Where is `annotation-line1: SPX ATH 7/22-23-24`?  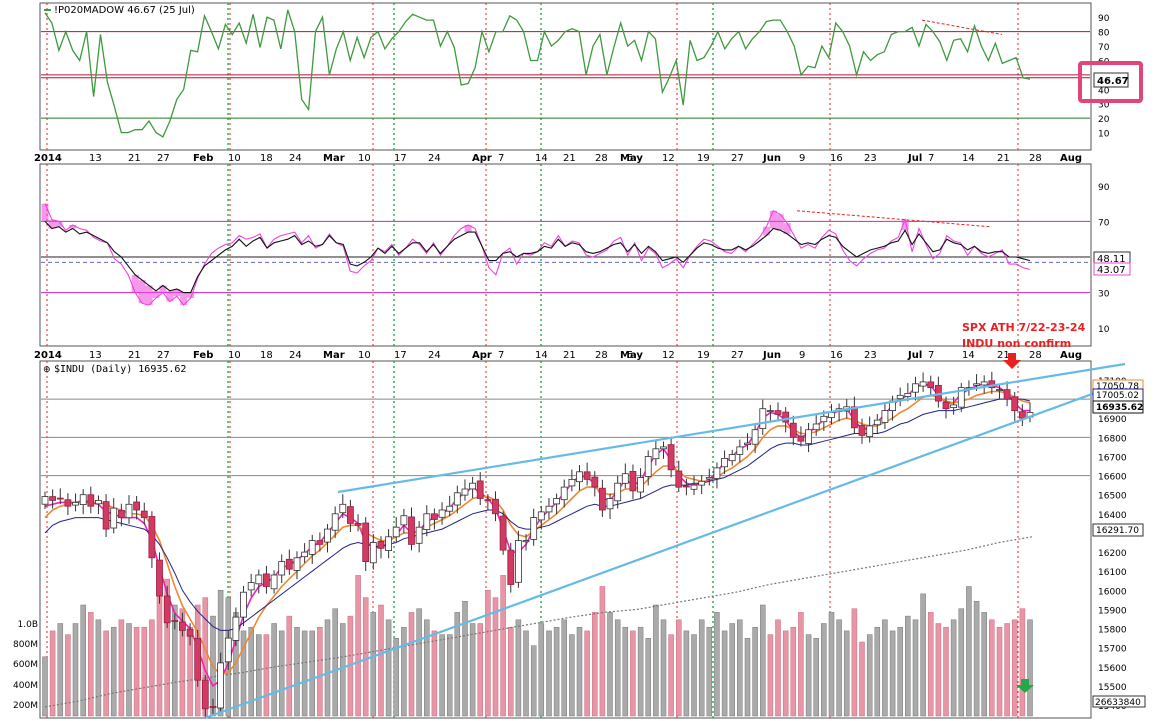
annotation-line1: SPX ATH 7/22-23-24 is located at coordinates (1024, 327).